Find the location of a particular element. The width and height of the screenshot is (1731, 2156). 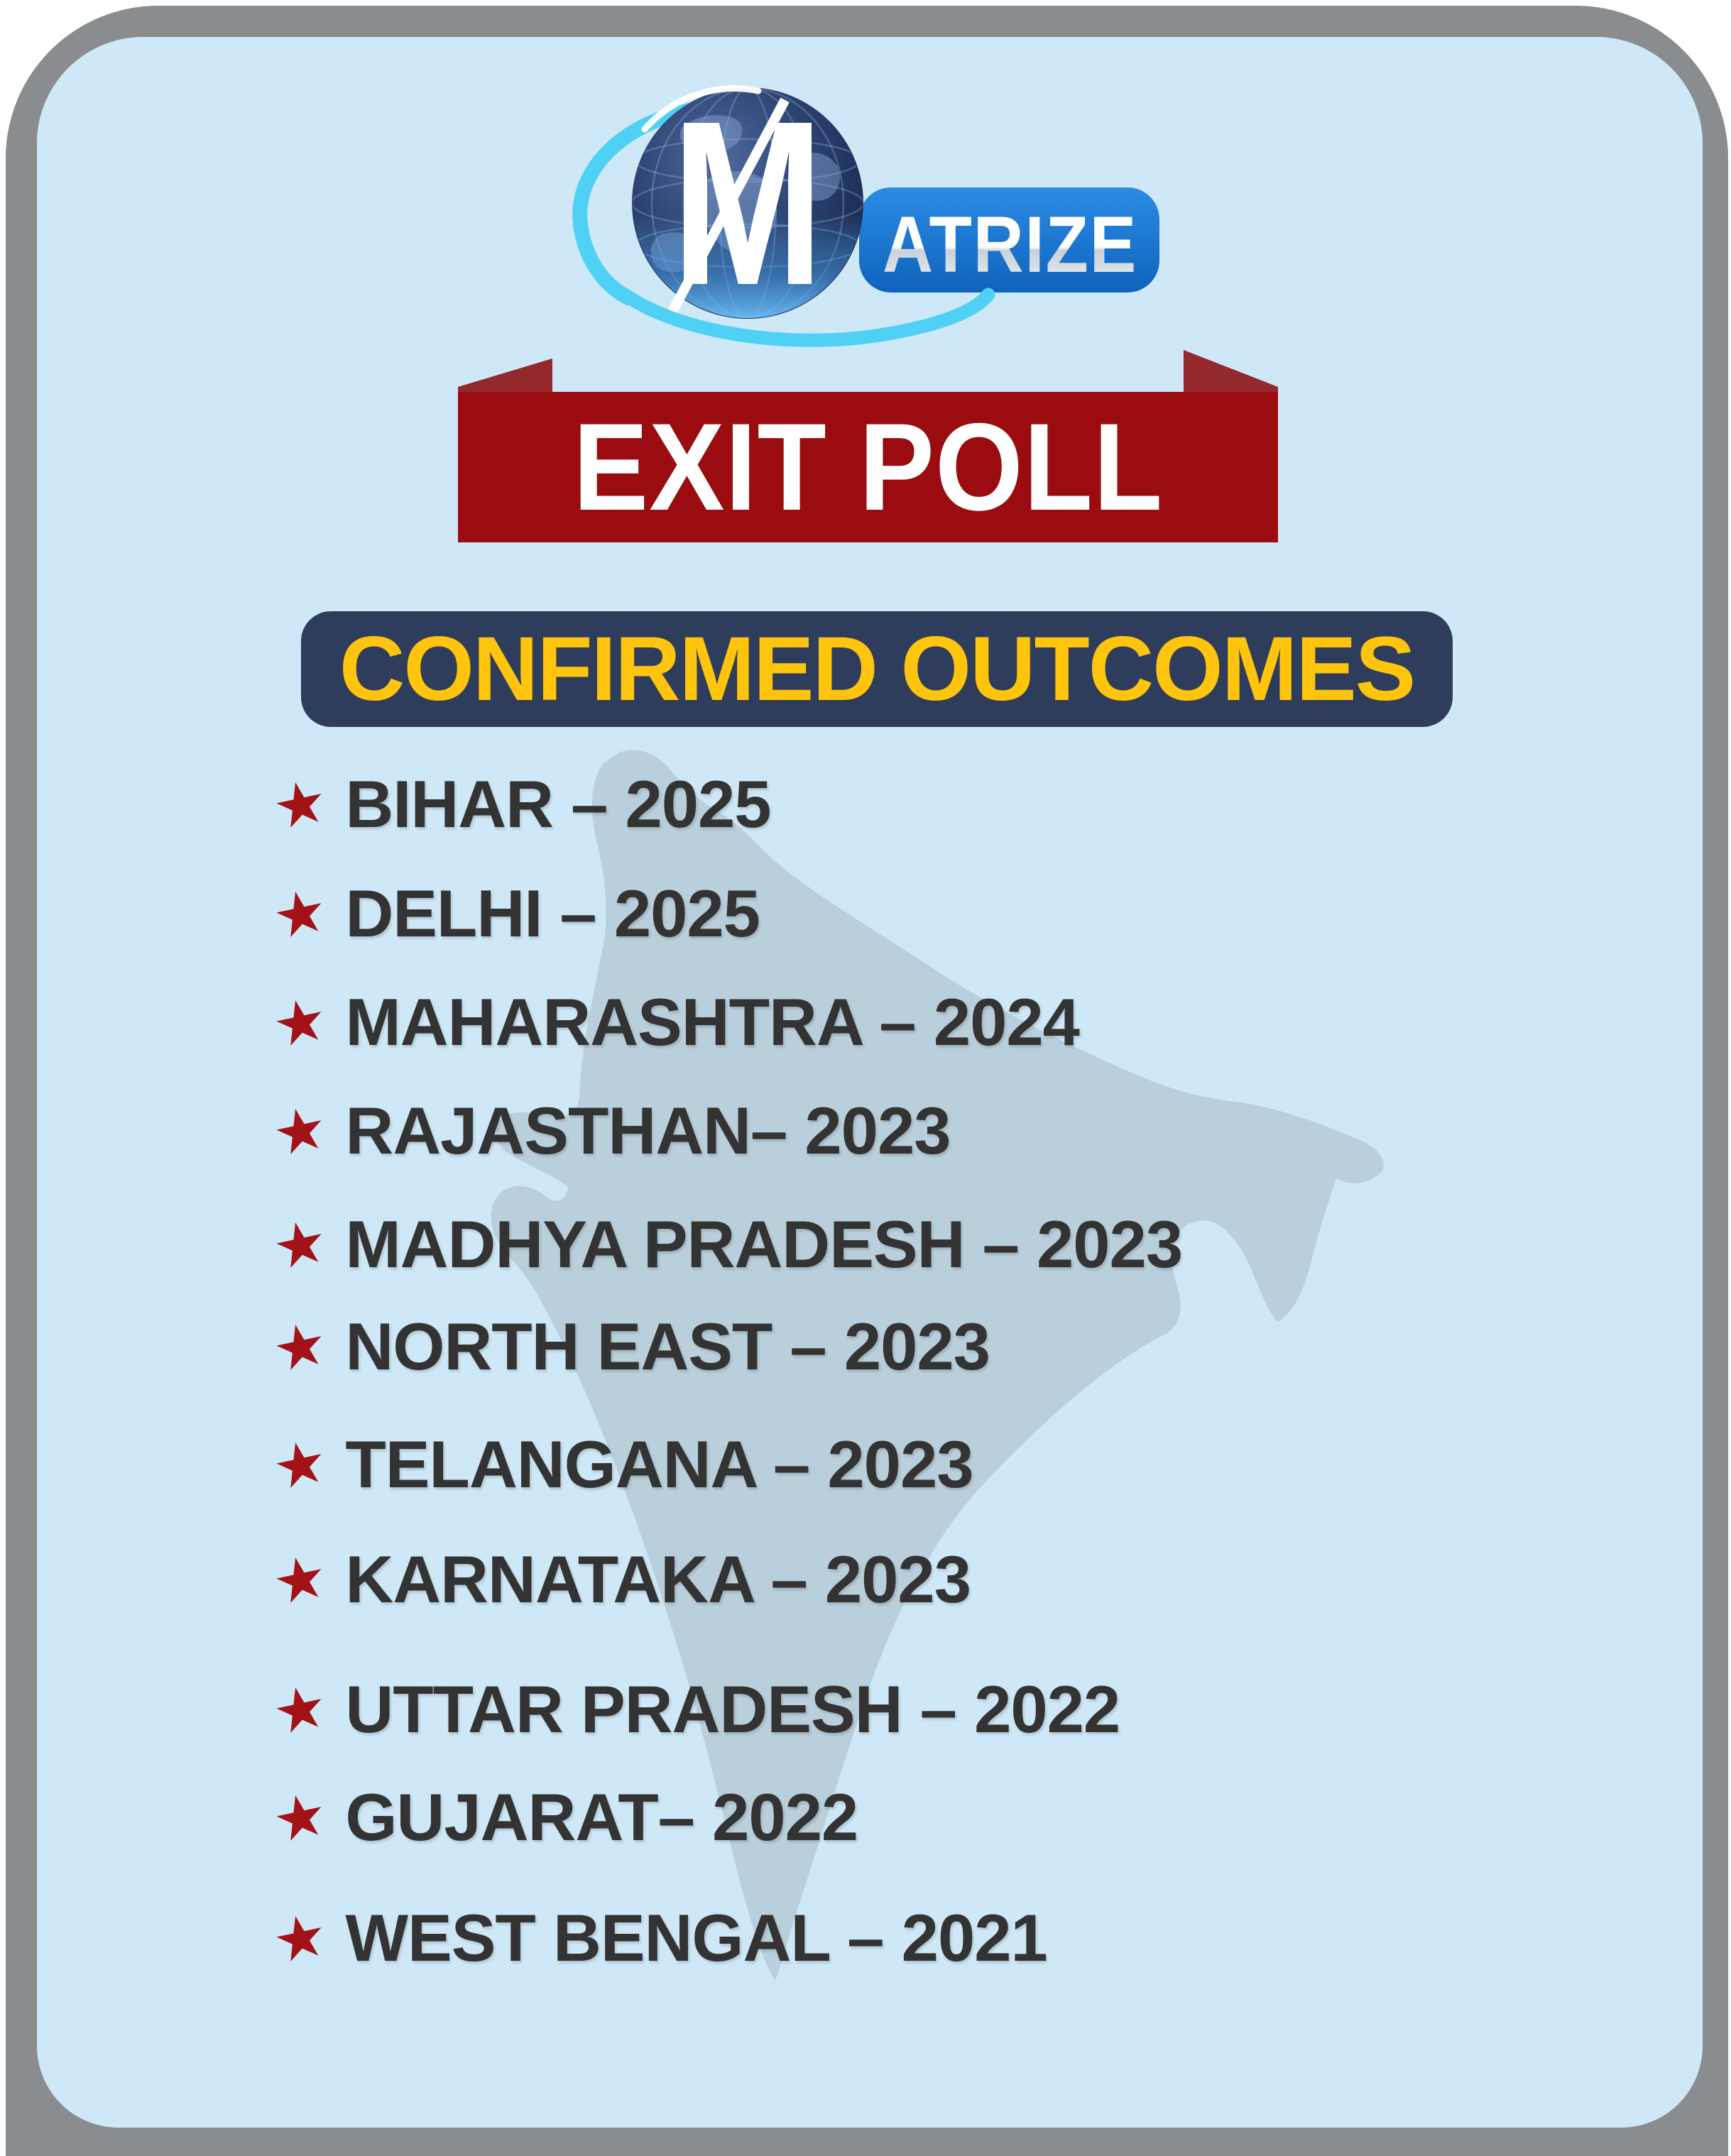

list-item: ★ GUJARAT– 2022 is located at coordinates (562, 1817).